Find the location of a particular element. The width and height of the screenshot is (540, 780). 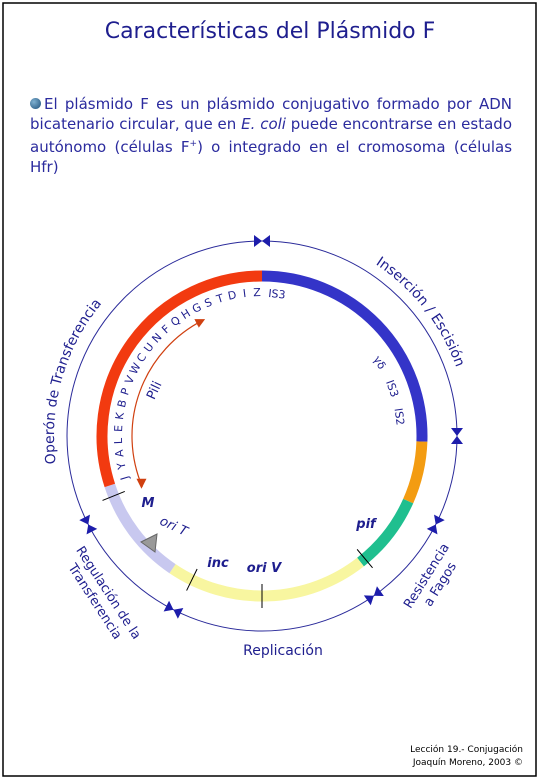

region-label-text: Inserción / Escisión is located at coordinates (420, 311).